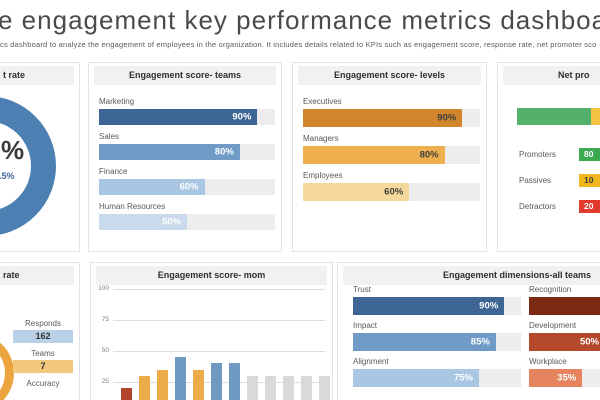 The width and height of the screenshot is (600, 400). I want to click on panel-title-bar: t rate, so click(37, 75).